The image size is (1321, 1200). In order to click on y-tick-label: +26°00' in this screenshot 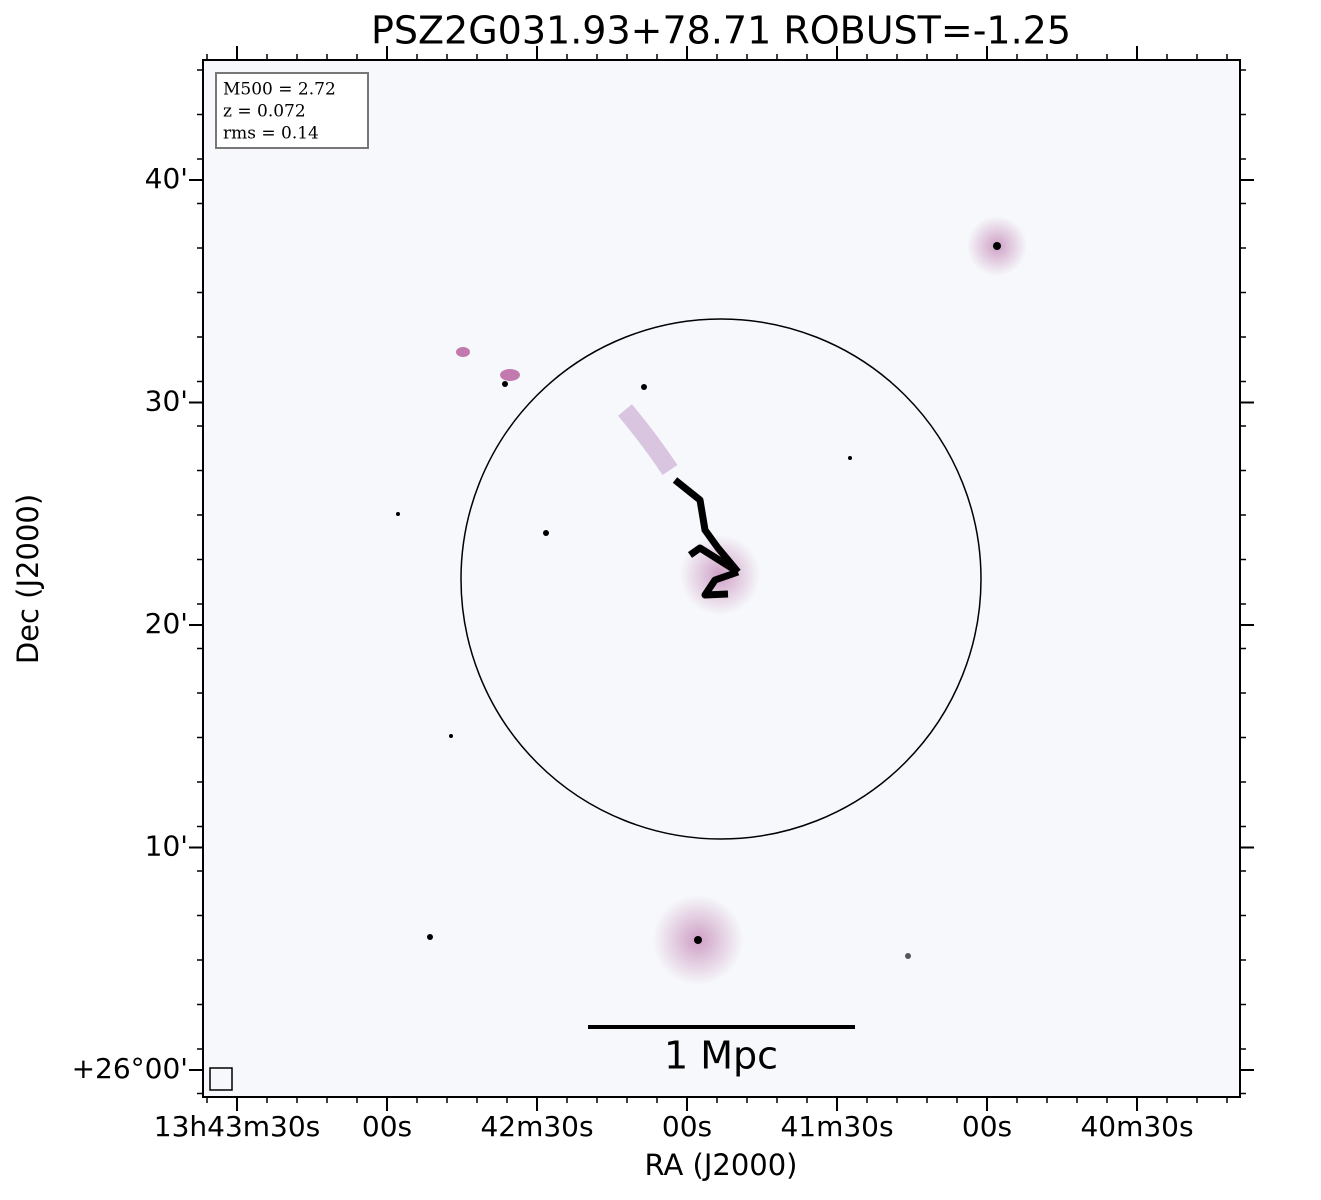, I will do `click(130, 1068)`.